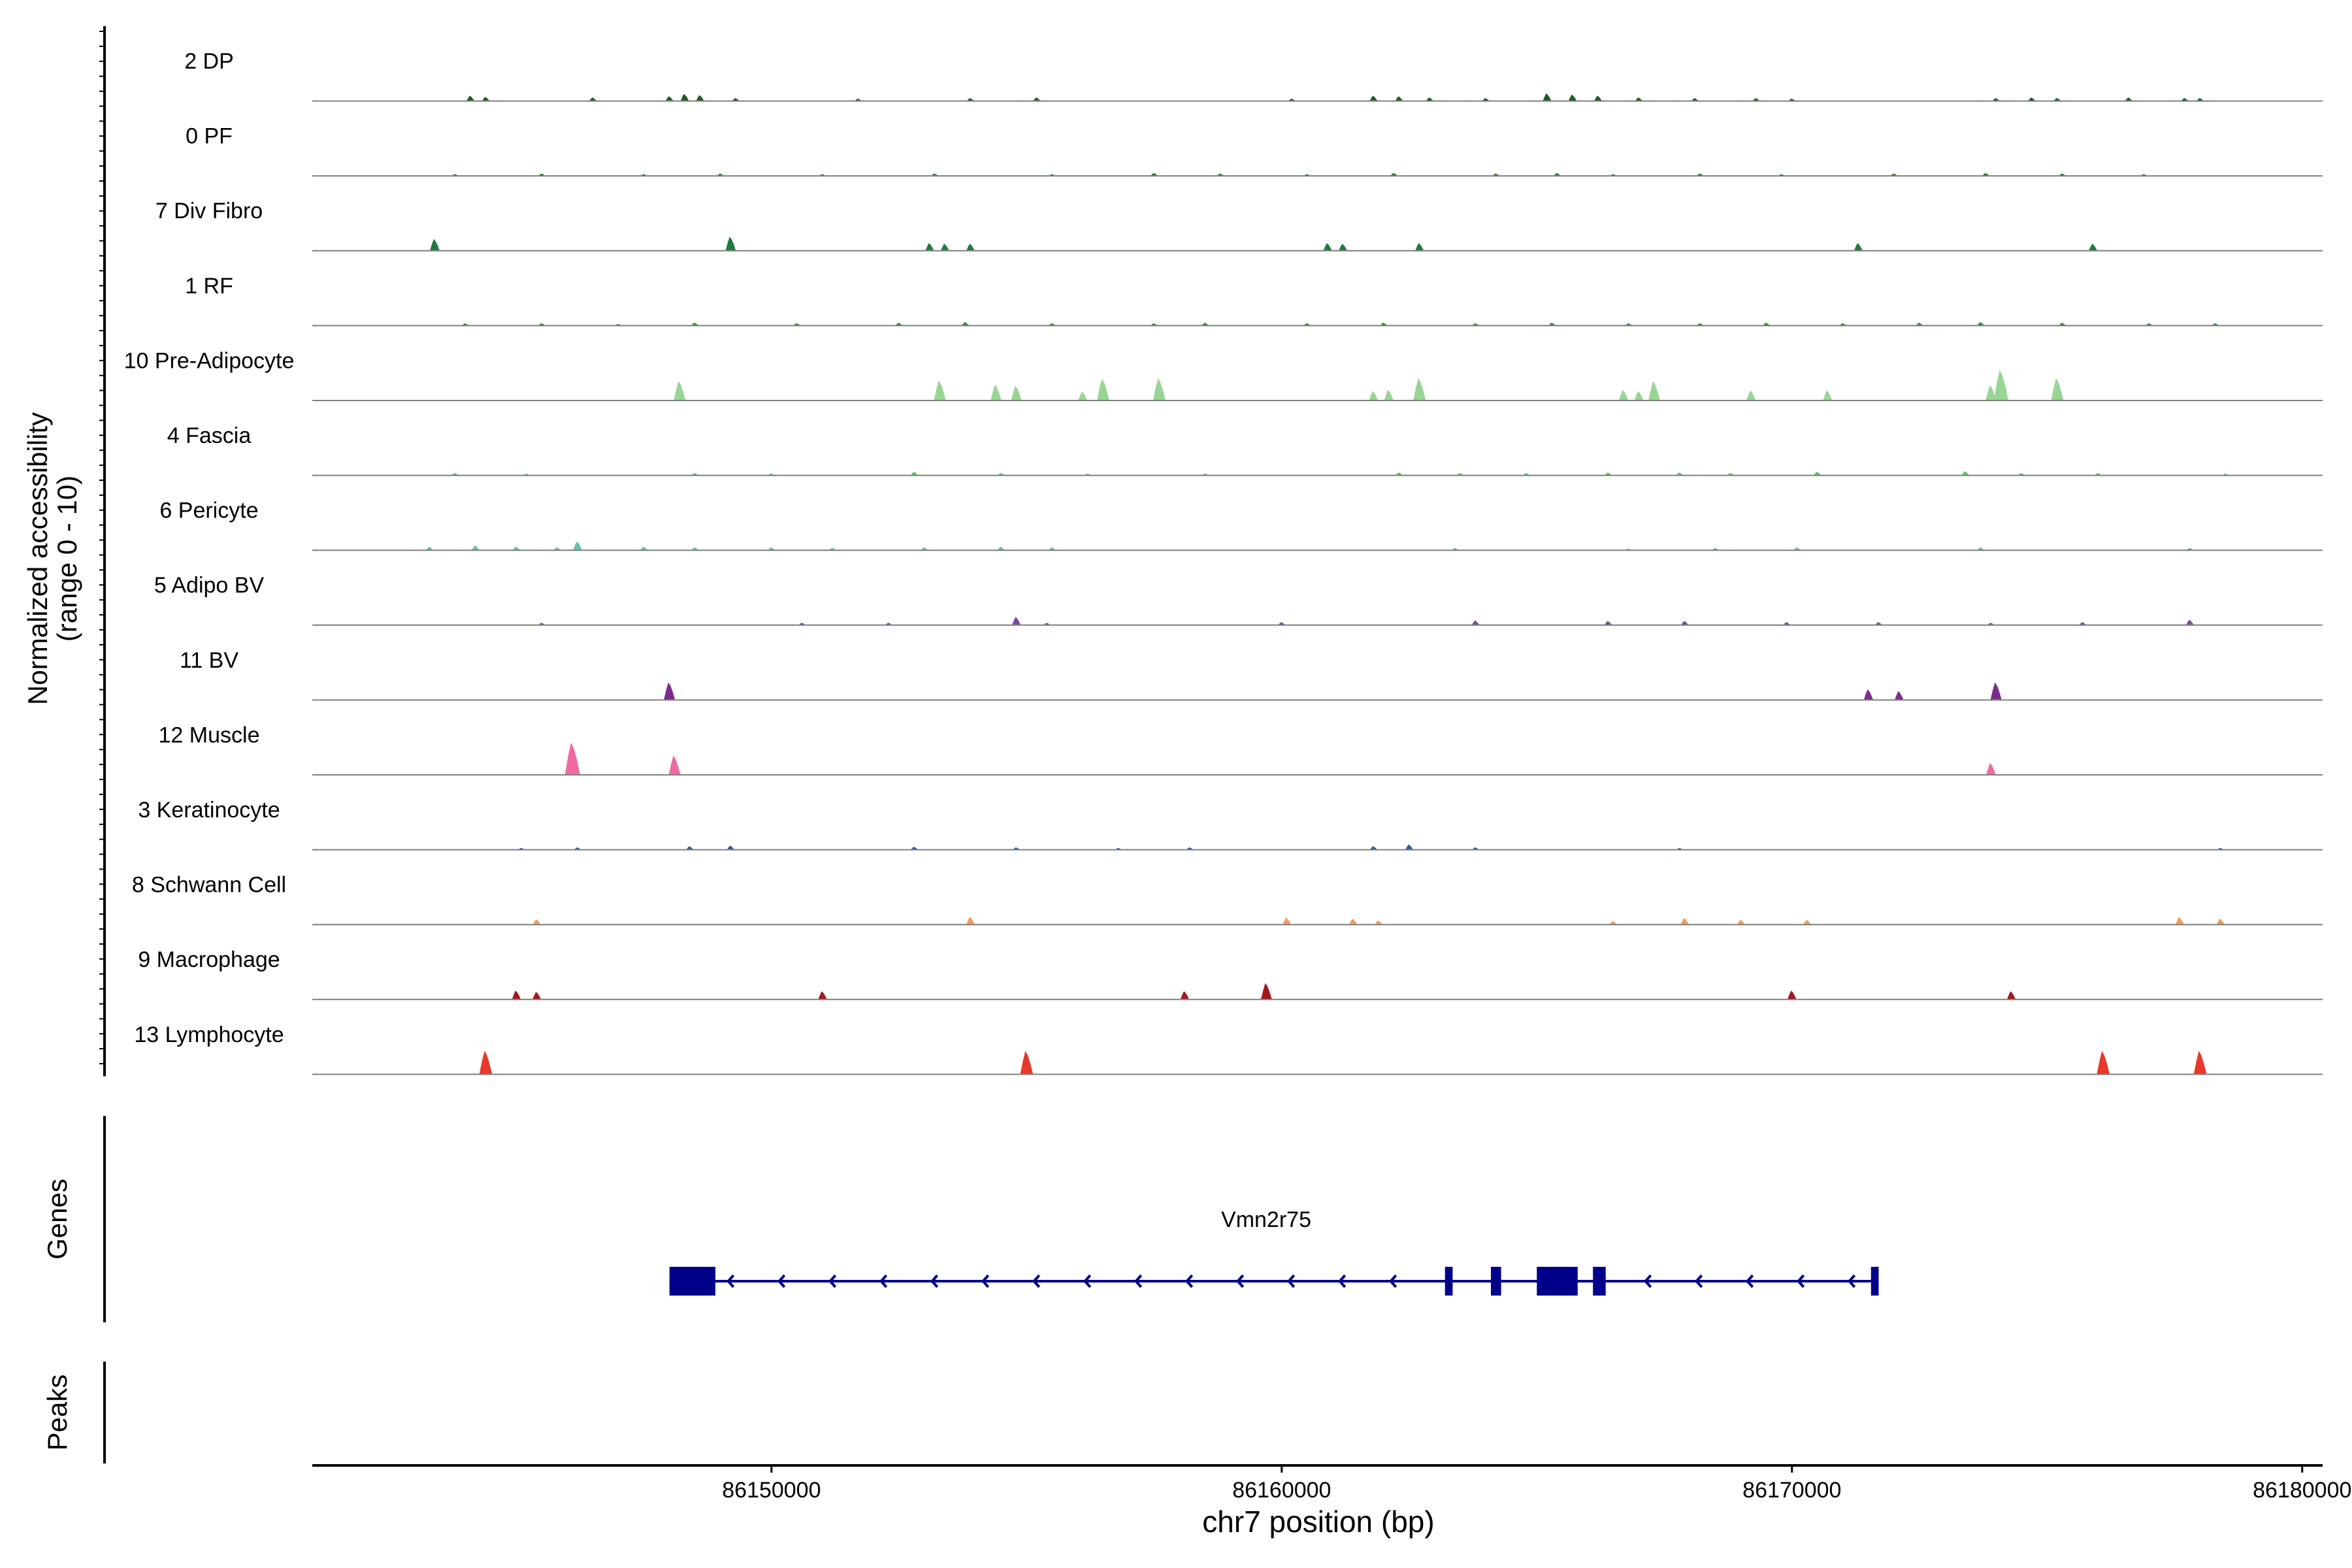 This screenshot has width=2352, height=1568. I want to click on y-axis-label: Normalized accessibility, so click(37, 558).